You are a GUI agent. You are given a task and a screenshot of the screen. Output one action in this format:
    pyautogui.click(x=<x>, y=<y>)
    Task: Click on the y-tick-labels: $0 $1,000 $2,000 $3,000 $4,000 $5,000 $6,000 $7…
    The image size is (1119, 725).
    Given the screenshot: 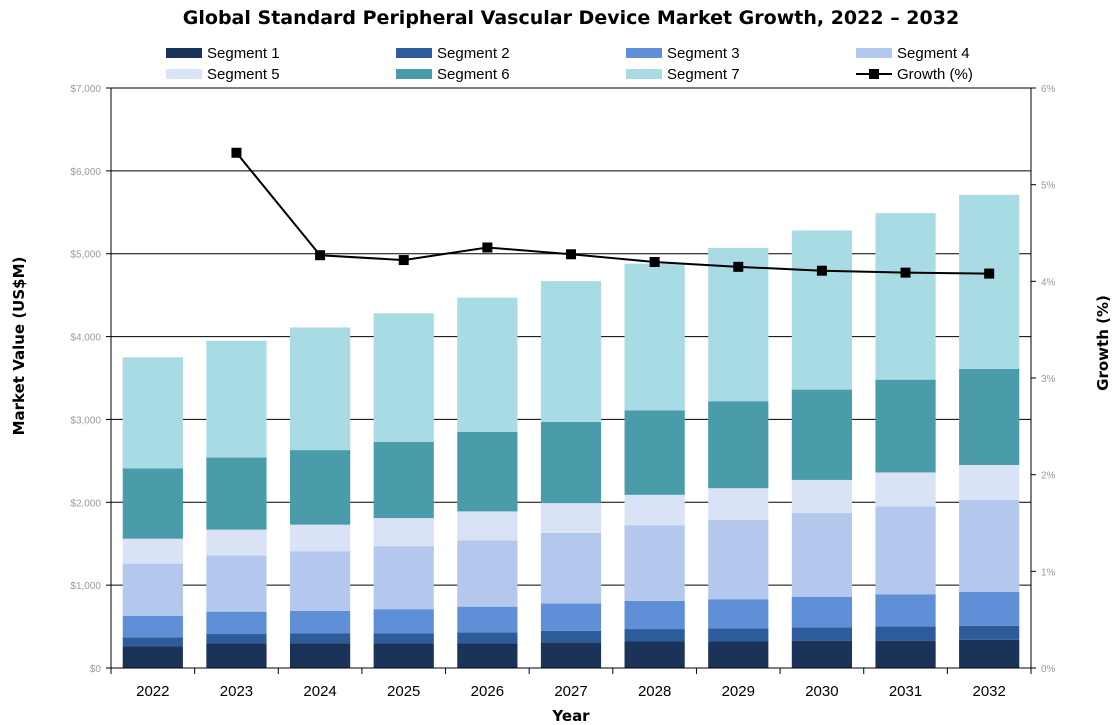 What is the action you would take?
    pyautogui.click(x=85, y=379)
    